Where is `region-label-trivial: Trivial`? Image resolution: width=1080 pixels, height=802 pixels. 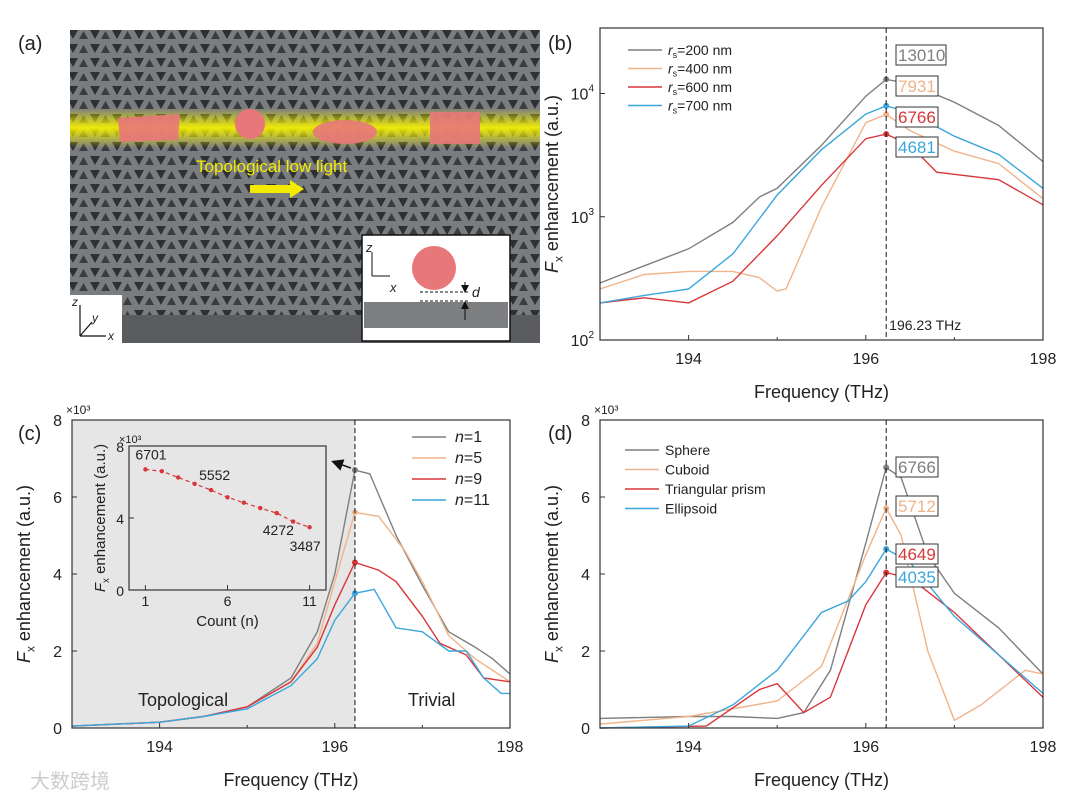
region-label-trivial: Trivial is located at coordinates (431, 700).